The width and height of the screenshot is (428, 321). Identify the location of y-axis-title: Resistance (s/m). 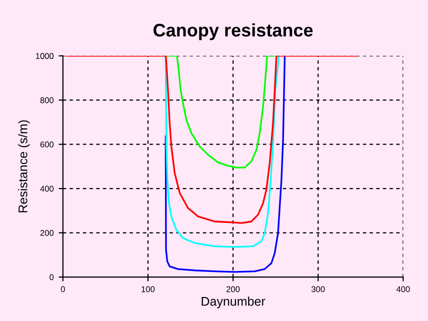
(24, 166).